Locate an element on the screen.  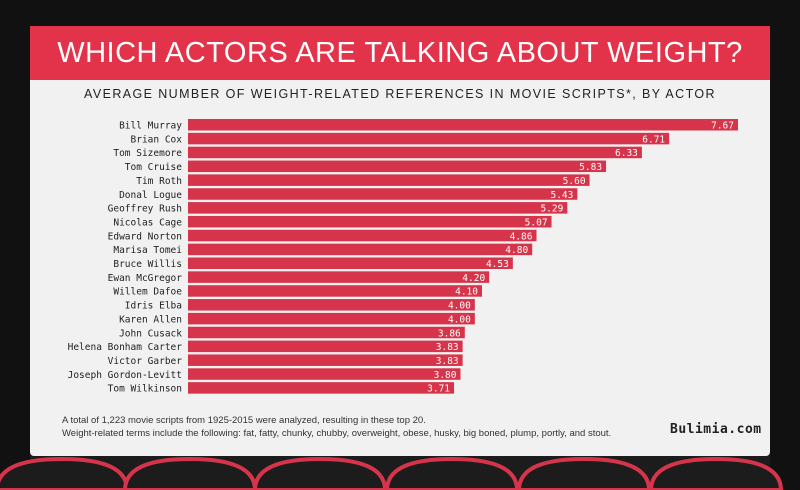
category-label: Nicolas Cage is located at coordinates (147, 222).